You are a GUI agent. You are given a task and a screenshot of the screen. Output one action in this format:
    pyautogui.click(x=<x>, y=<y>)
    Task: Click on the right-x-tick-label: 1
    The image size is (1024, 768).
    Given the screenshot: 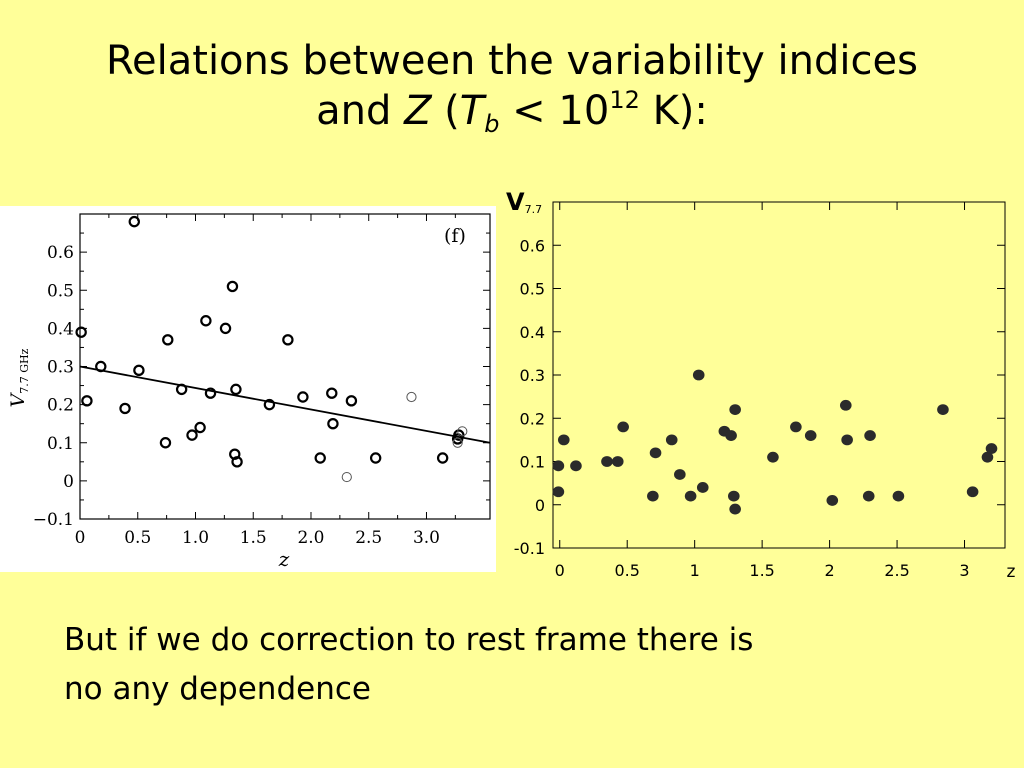 What is the action you would take?
    pyautogui.click(x=695, y=570)
    